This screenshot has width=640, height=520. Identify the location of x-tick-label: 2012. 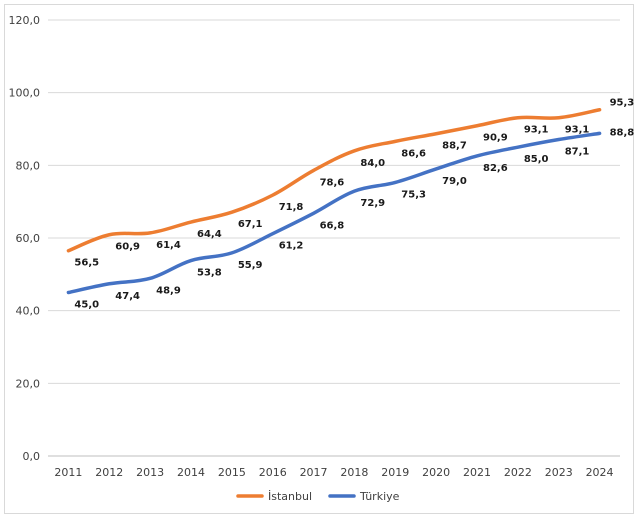
(109, 472).